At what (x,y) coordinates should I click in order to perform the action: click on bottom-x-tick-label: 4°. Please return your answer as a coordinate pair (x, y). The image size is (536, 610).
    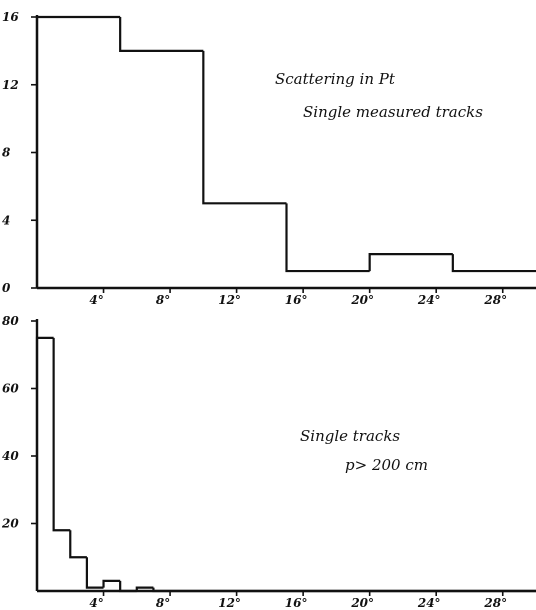
    Looking at the image, I should click on (96, 603).